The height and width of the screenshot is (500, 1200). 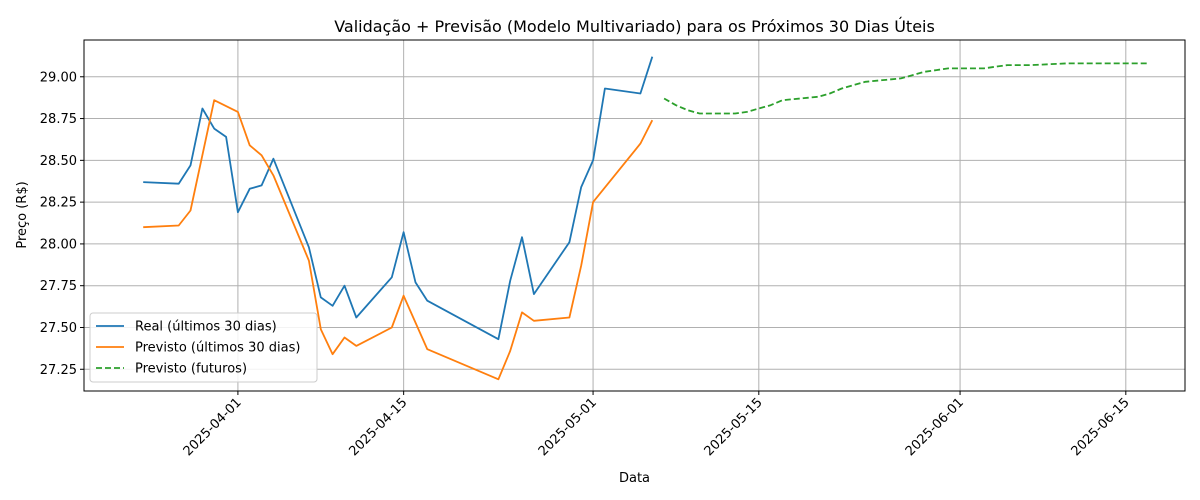 What do you see at coordinates (191, 369) in the screenshot?
I see `legend-label-3: Previsto (futuros)` at bounding box center [191, 369].